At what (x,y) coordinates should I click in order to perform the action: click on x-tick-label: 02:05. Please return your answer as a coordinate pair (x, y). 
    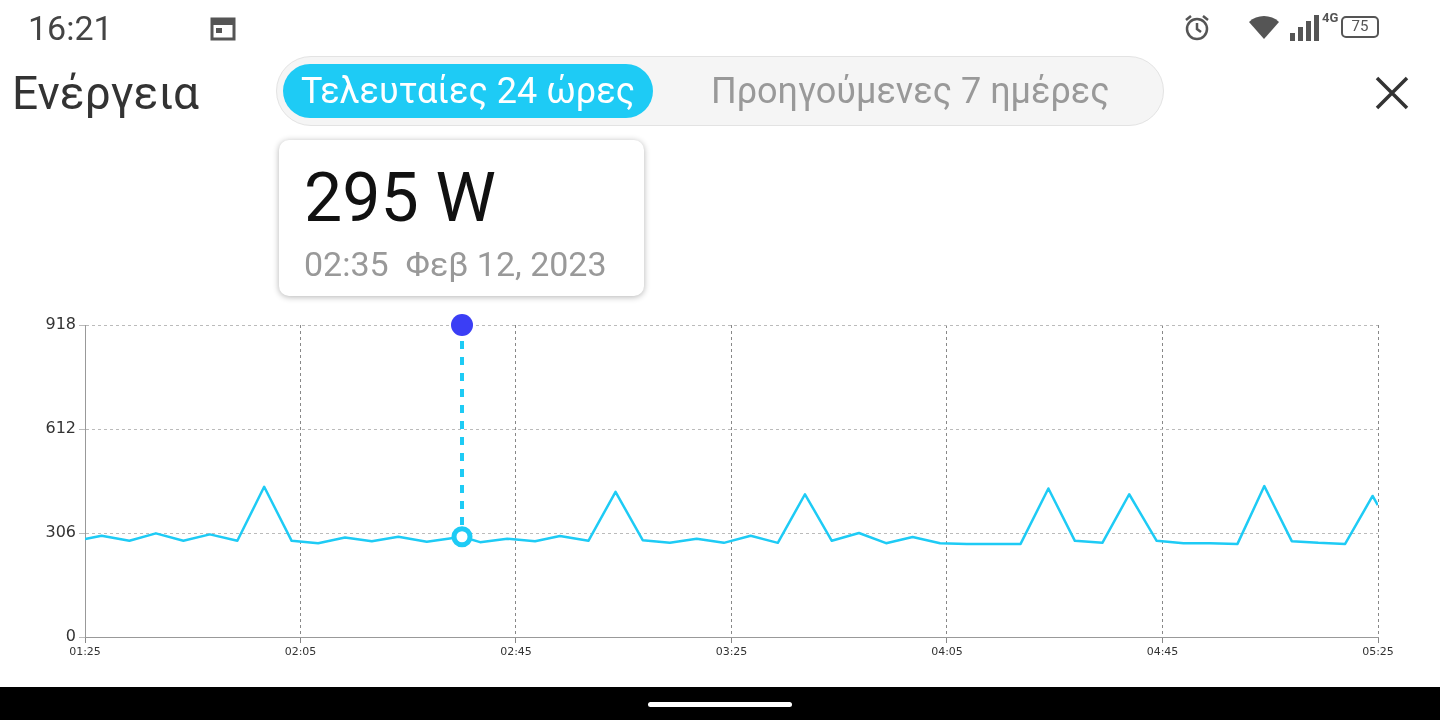
    Looking at the image, I should click on (300, 652).